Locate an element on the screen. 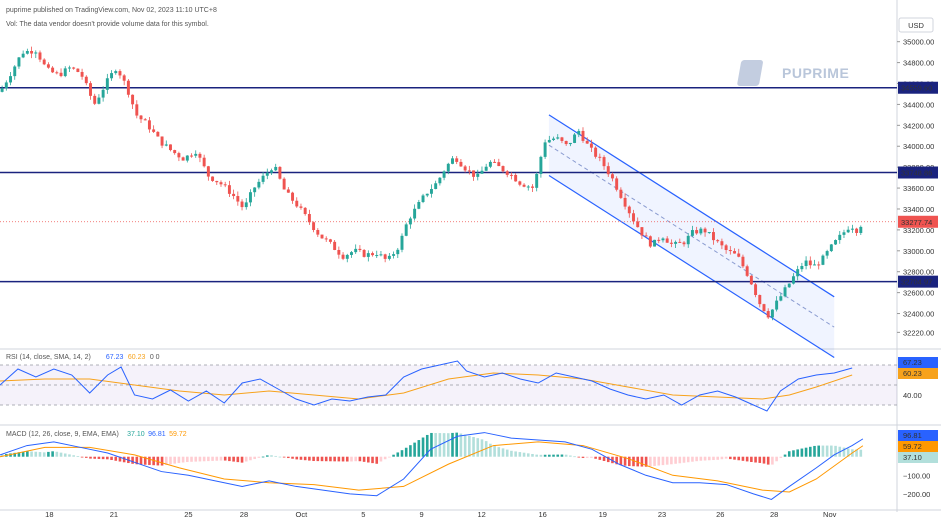 The image size is (941, 525). channel-upper-line is located at coordinates (691, 206).